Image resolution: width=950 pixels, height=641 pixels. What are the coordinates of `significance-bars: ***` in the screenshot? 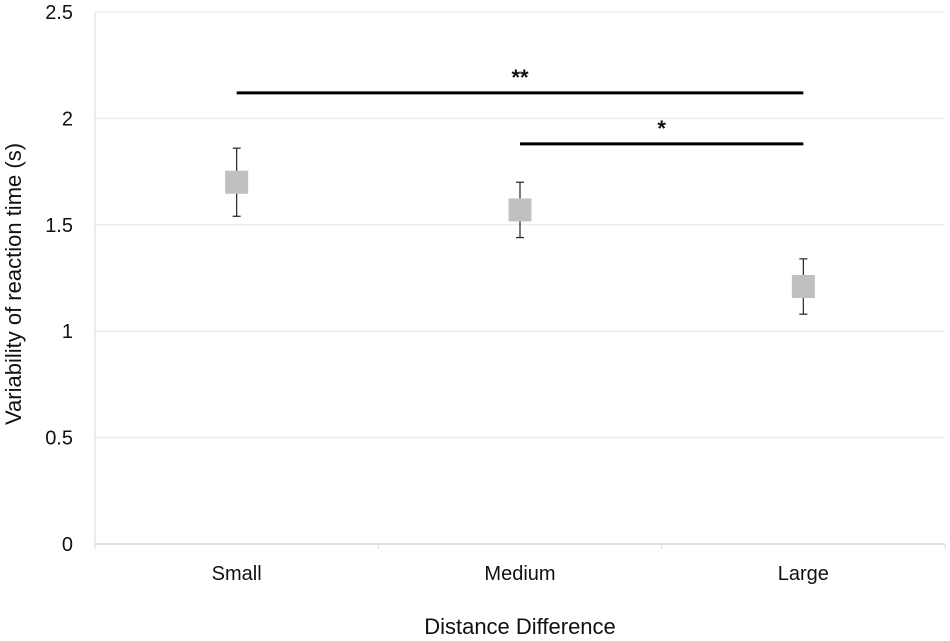 It's located at (520, 105).